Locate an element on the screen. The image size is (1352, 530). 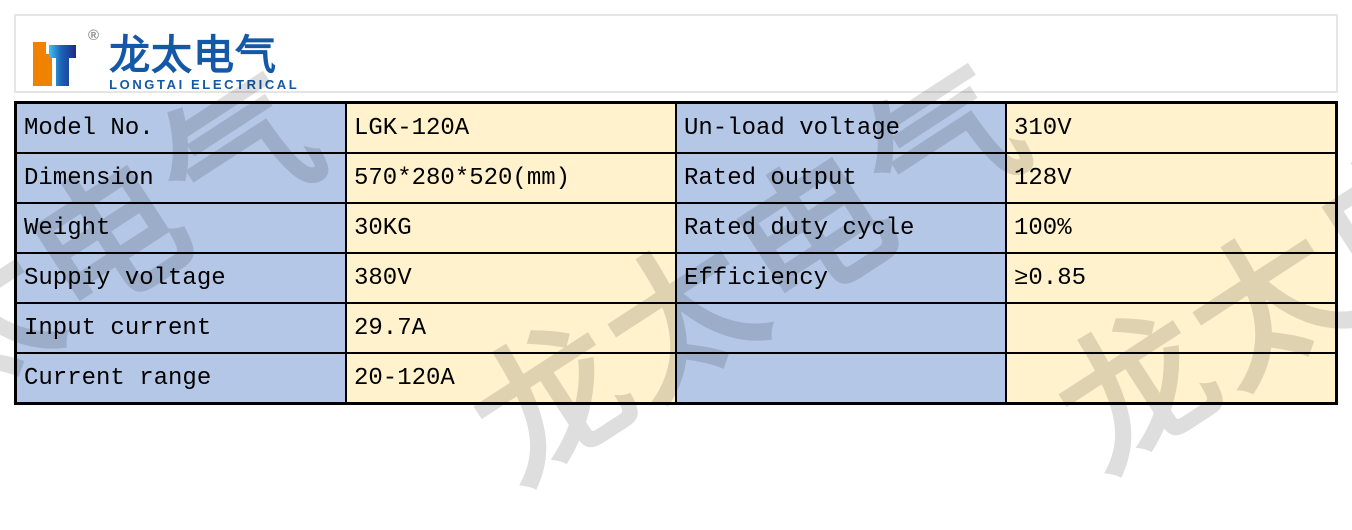
table-row: Suppiy voltage 380V Efficiency ≥0.85 is located at coordinates (676, 278).